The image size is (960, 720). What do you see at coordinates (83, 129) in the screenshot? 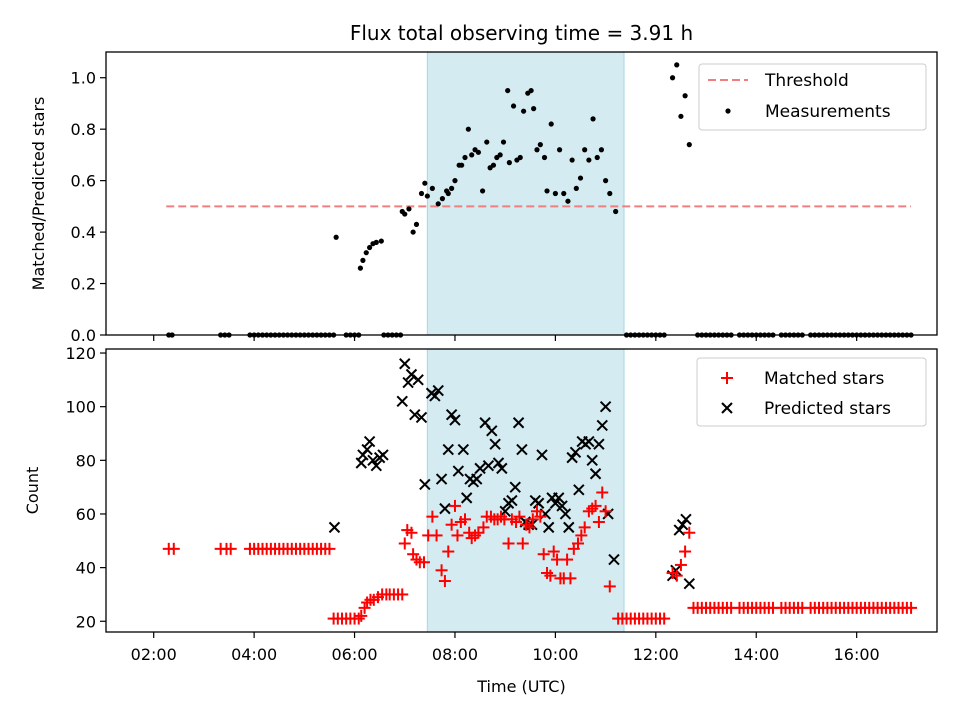
I see `top-y-tick-label: 0.8` at bounding box center [83, 129].